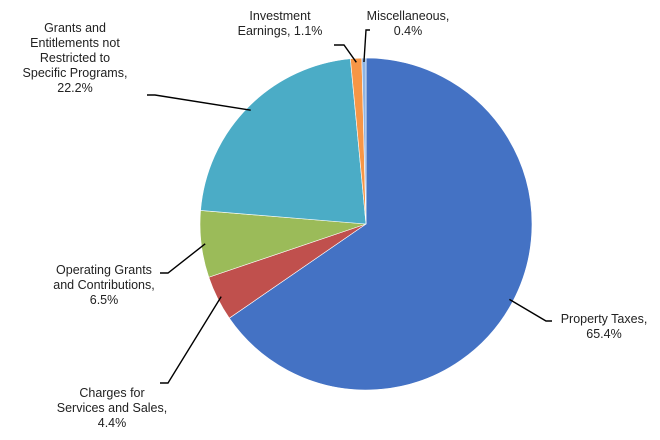 This screenshot has height=440, width=660. I want to click on slice-label-operating: Operating Grants and Contributions, 6.5%, so click(103, 285).